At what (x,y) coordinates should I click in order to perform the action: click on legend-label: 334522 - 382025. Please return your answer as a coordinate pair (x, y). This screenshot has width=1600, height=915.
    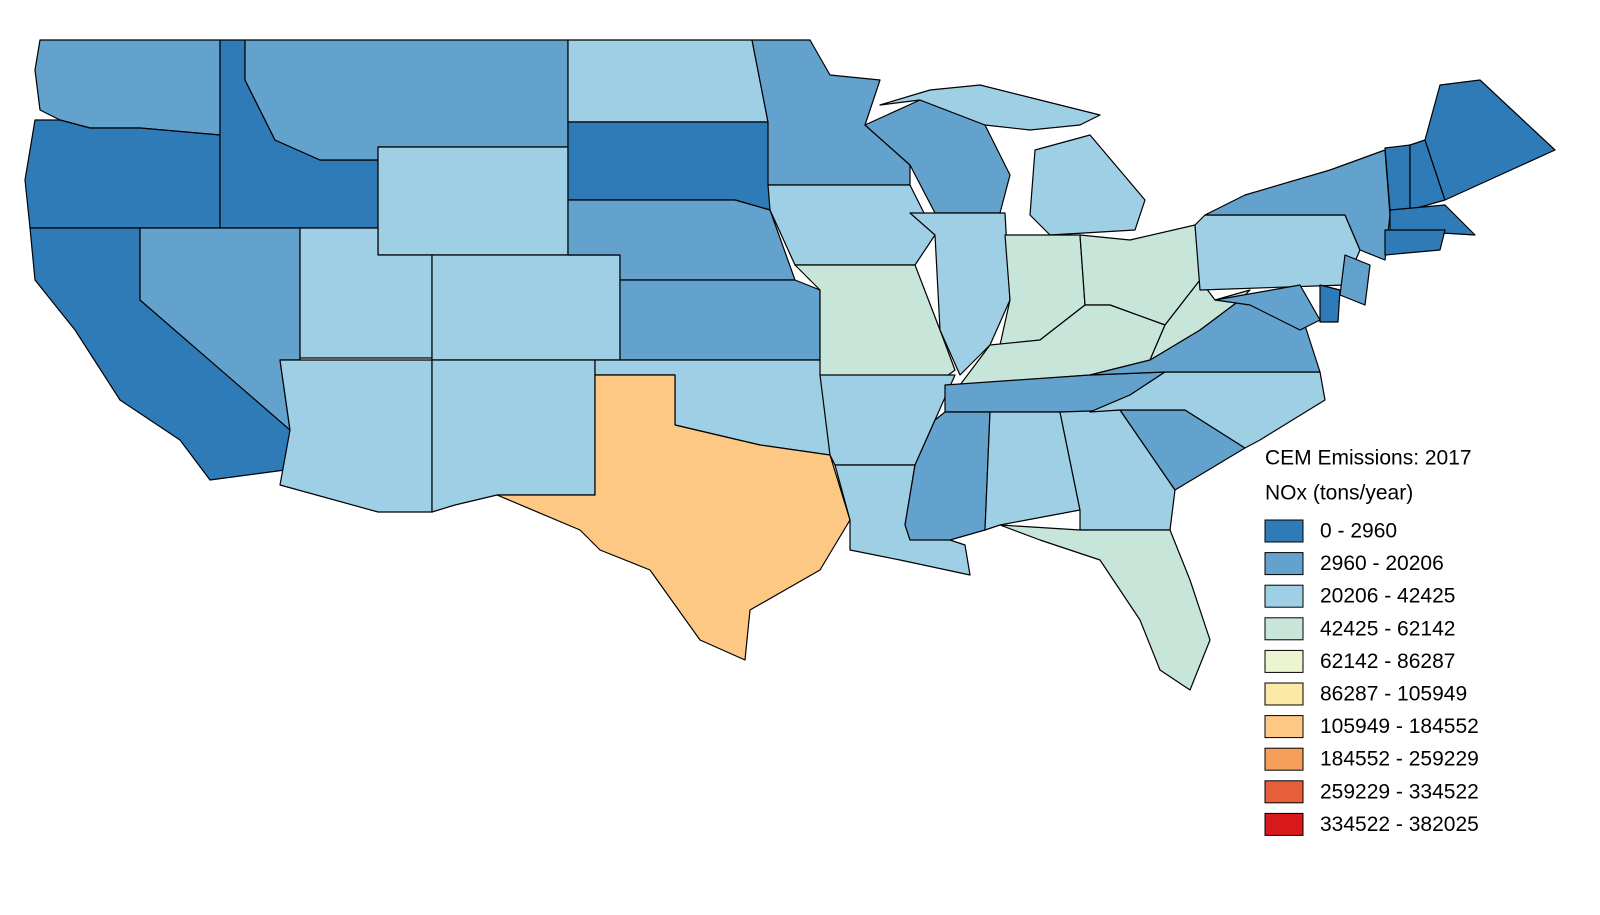
    Looking at the image, I should click on (1399, 824).